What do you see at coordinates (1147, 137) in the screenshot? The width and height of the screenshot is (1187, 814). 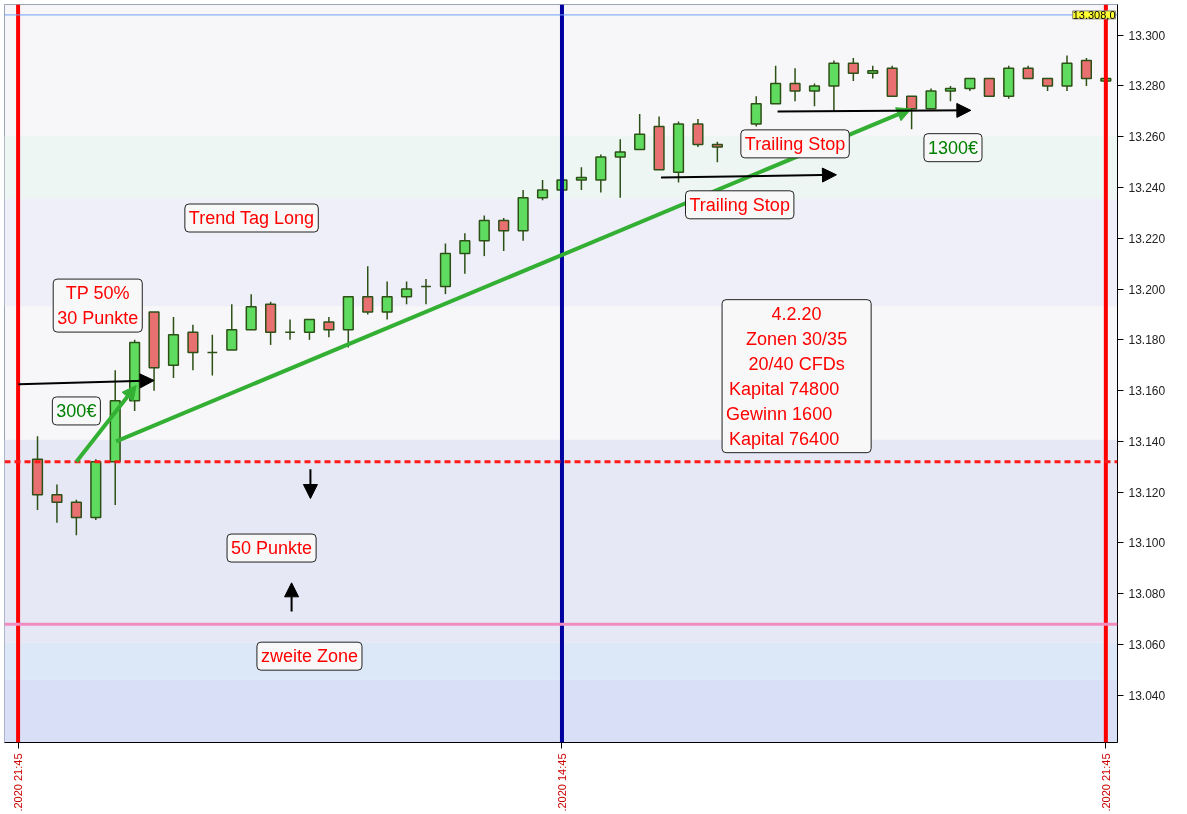 I see `y-tick-label: 13.260` at bounding box center [1147, 137].